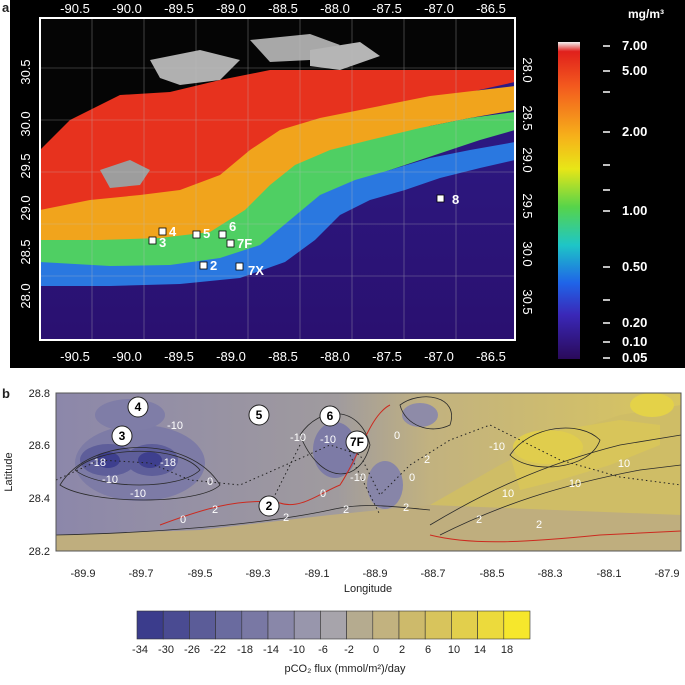  What do you see at coordinates (368, 528) in the screenshot?
I see `flux-near-zero-region` at bounding box center [368, 528].